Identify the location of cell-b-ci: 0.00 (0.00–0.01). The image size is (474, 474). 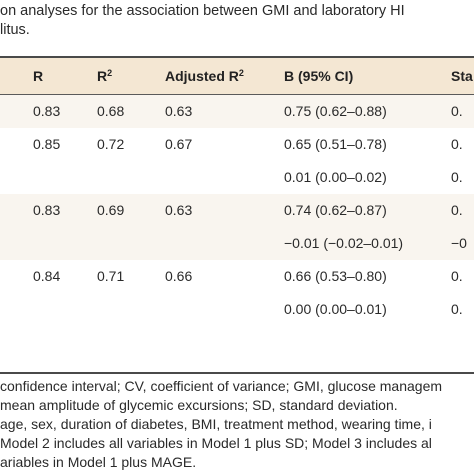
(335, 309).